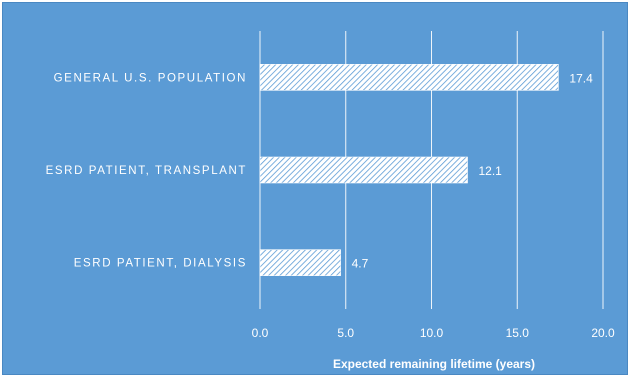  Describe the element at coordinates (603, 333) in the screenshot. I see `x-tick-label: 20.0` at that location.